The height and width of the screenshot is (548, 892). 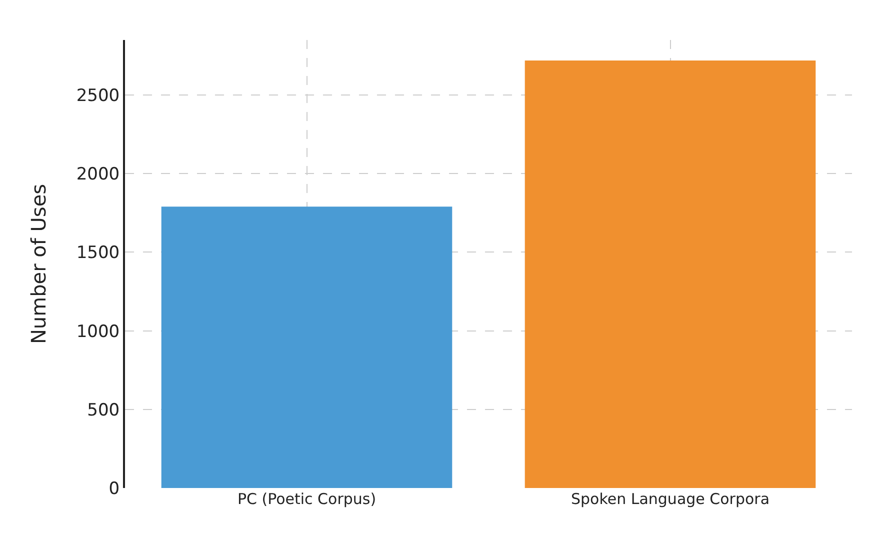 I want to click on y-tick-label: 1500, so click(x=98, y=253).